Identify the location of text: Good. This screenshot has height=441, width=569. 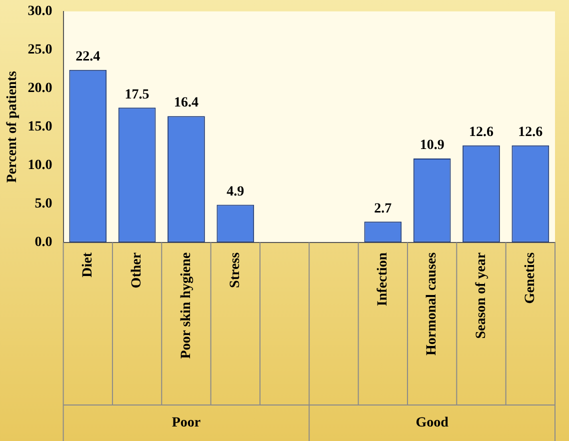
(432, 423).